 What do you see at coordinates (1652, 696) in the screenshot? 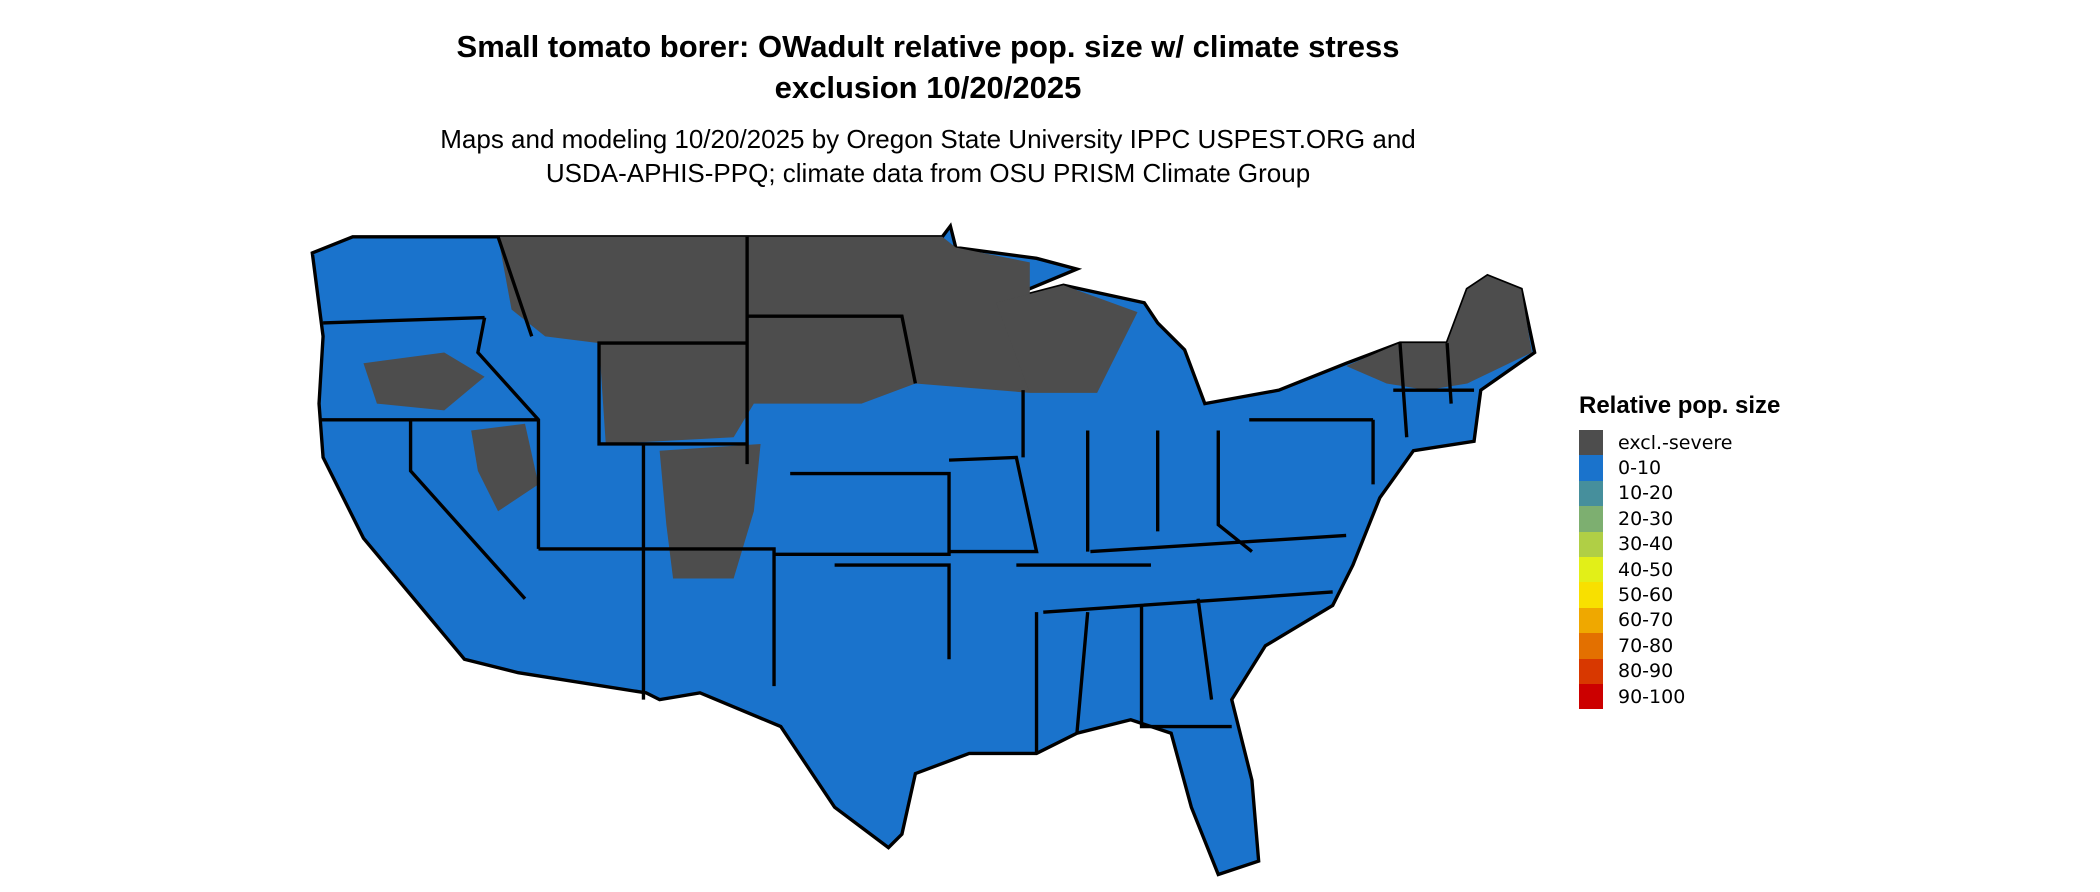
I see `legend-label: 90-100` at bounding box center [1652, 696].